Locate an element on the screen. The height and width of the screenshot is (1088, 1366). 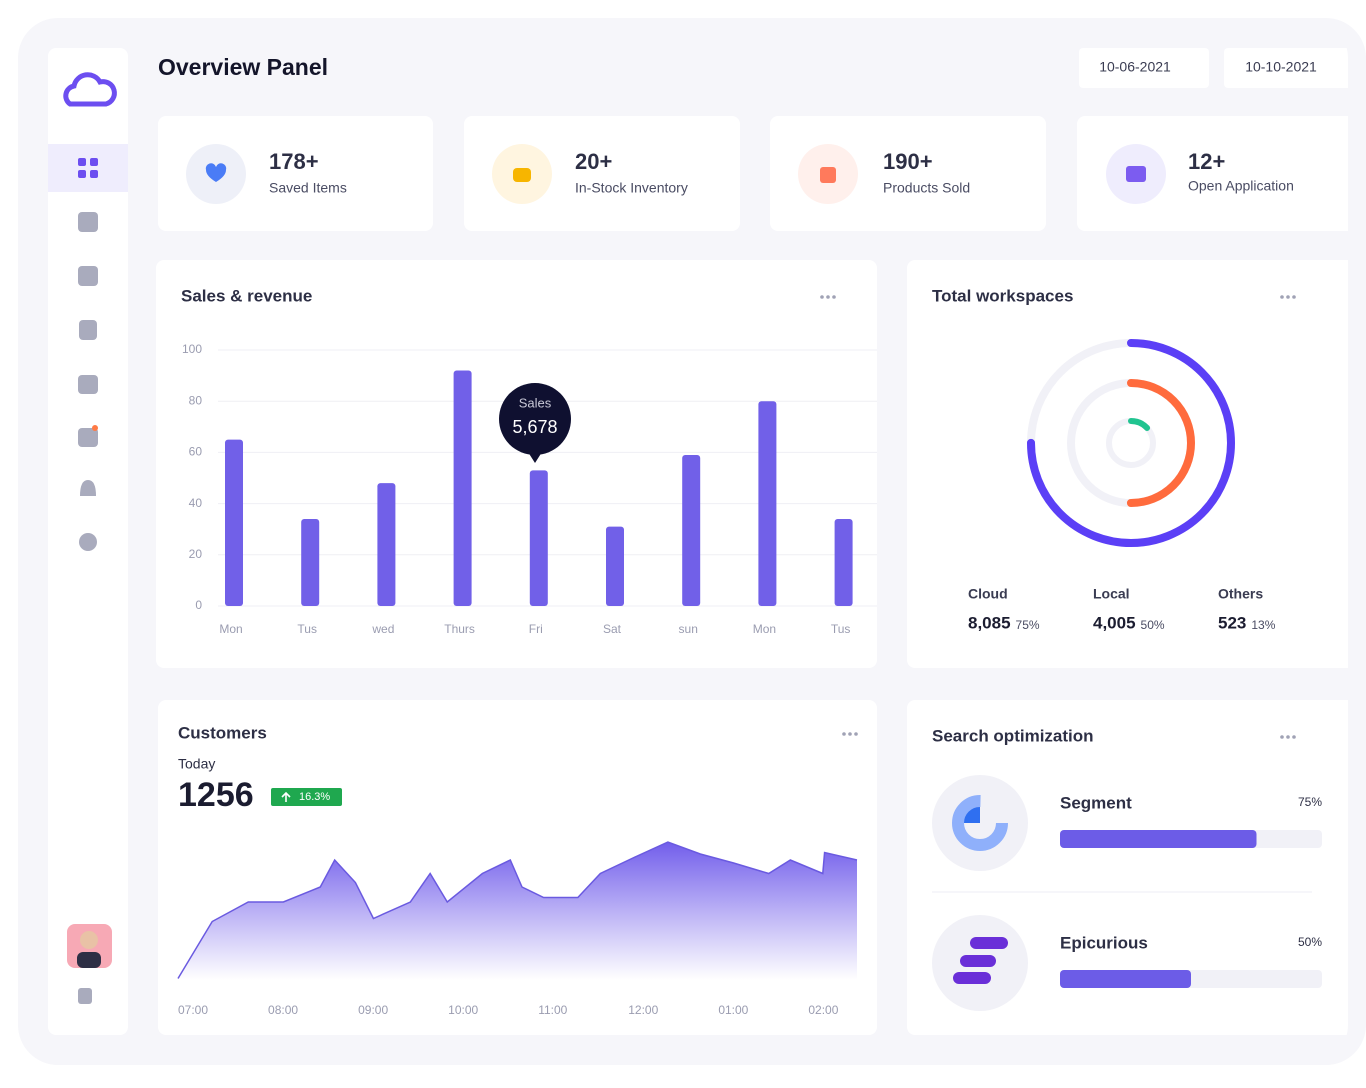
card-title: Sales & revenue is located at coordinates (246, 295).